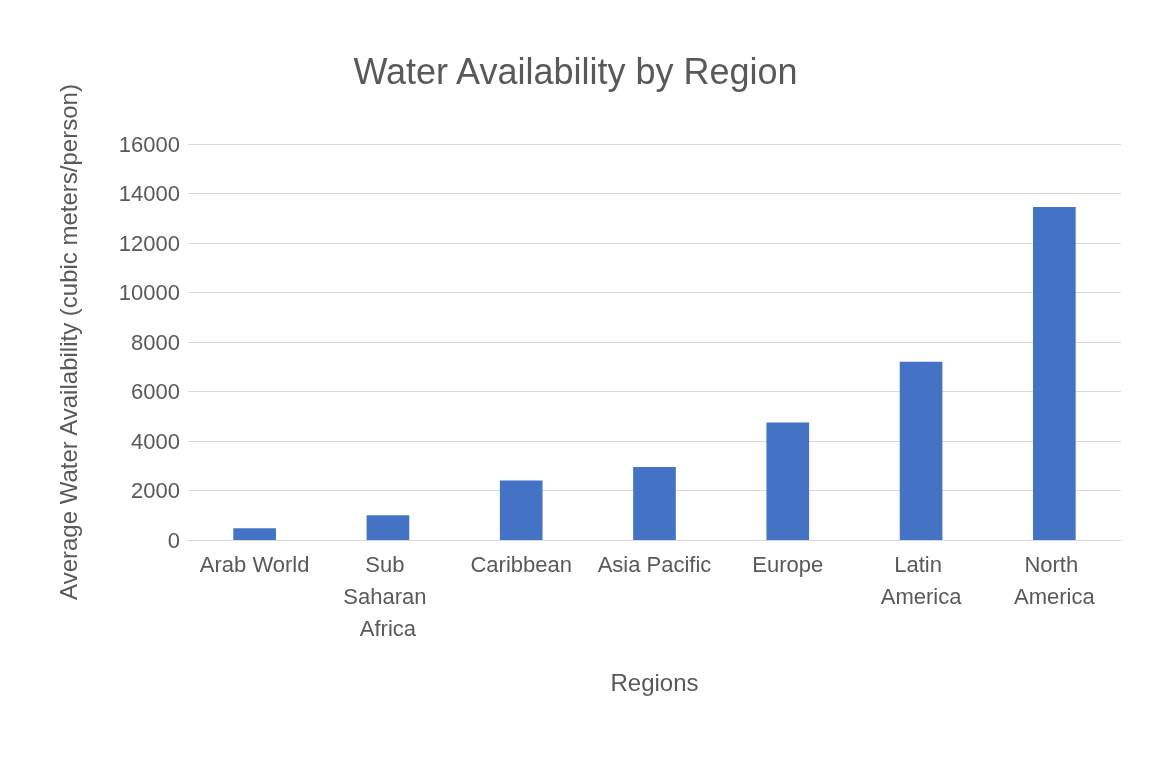 The height and width of the screenshot is (777, 1151). Describe the element at coordinates (921, 580) in the screenshot. I see `x-tick-label: Latin America` at that location.